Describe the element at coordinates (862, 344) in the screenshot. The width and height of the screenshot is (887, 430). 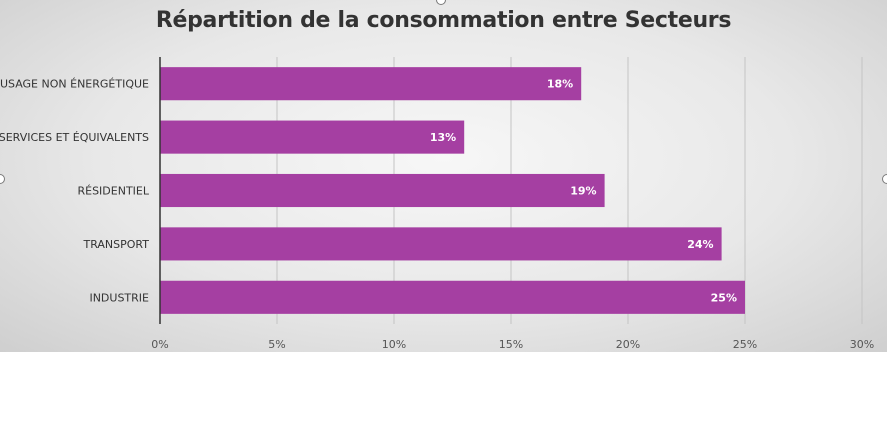
I see `x-tick-label: 30%` at that location.